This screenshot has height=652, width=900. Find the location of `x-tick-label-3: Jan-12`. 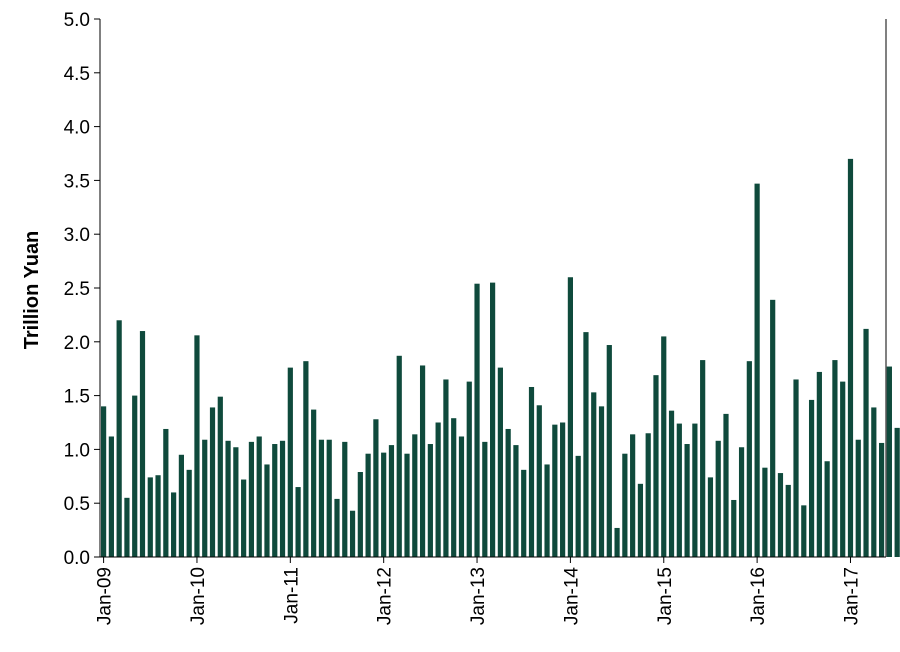

x-tick-label-3: Jan-12 is located at coordinates (385, 596).